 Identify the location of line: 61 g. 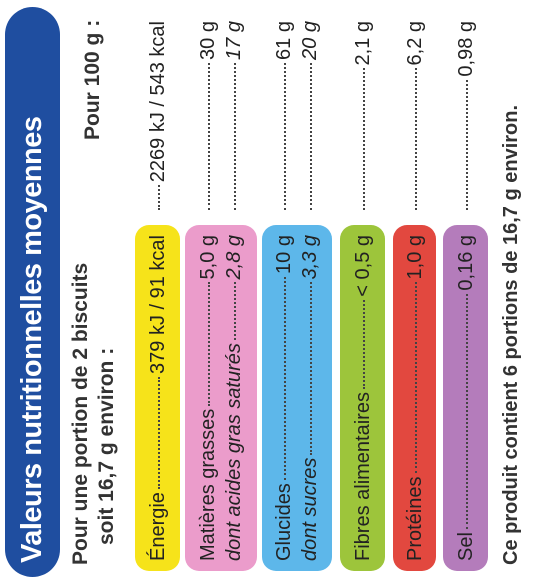
(284, 117).